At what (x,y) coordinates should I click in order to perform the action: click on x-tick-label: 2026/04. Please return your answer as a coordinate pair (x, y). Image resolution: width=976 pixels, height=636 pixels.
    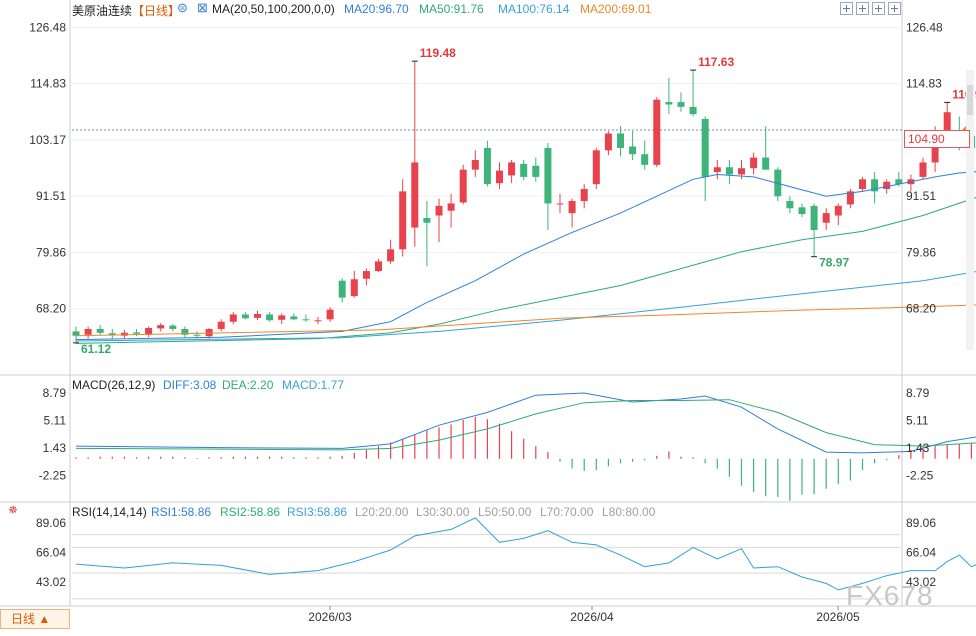
    Looking at the image, I should click on (592, 617).